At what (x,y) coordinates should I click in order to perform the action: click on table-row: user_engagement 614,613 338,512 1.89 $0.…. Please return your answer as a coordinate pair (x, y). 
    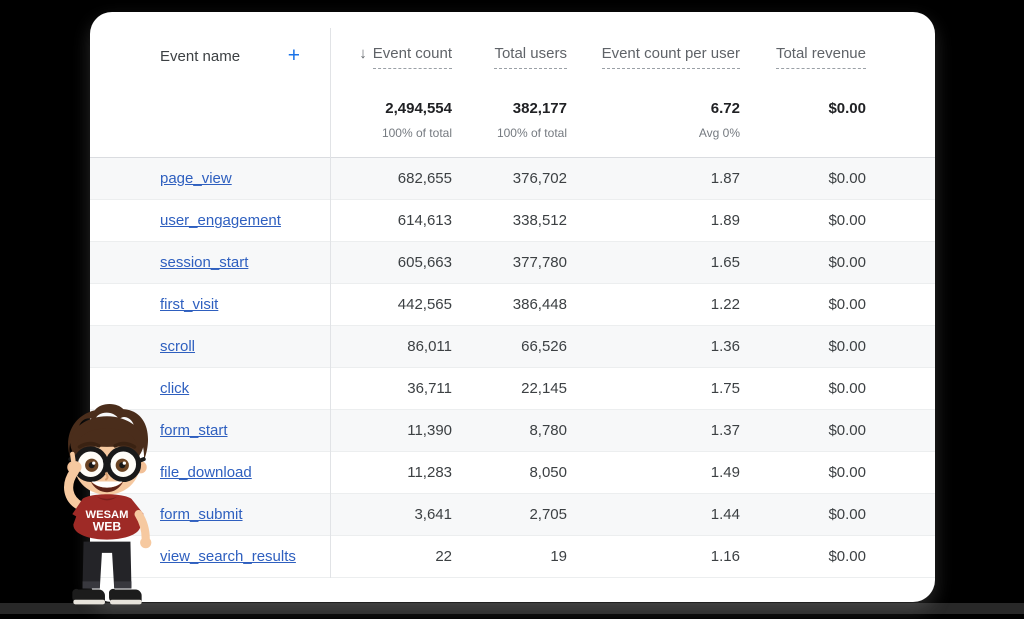
    Looking at the image, I should click on (512, 221).